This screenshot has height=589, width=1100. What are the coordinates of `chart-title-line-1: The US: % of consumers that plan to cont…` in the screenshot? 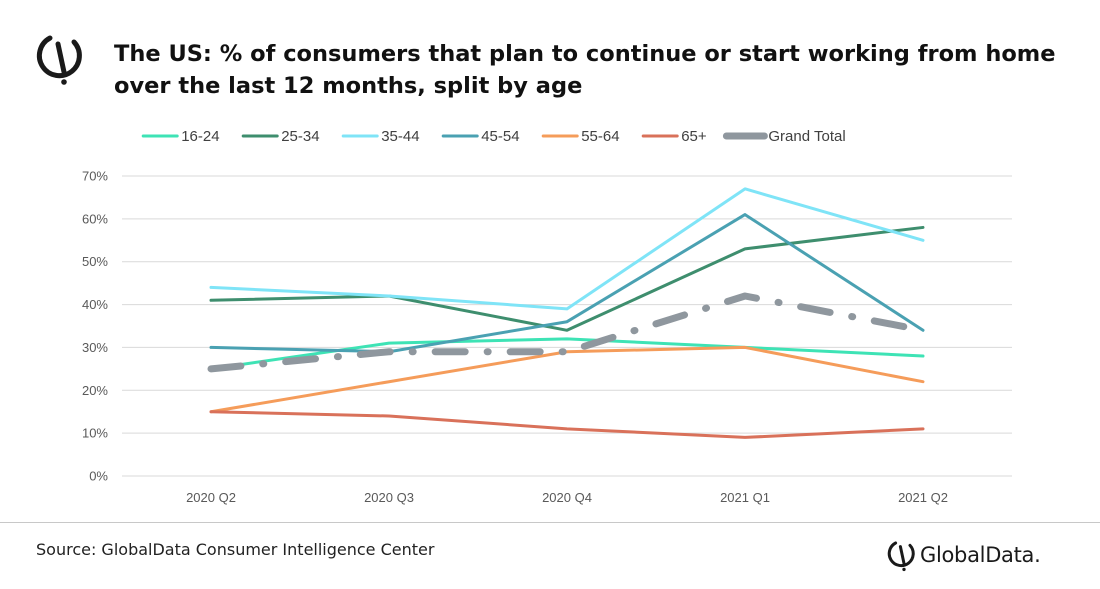 It's located at (585, 54).